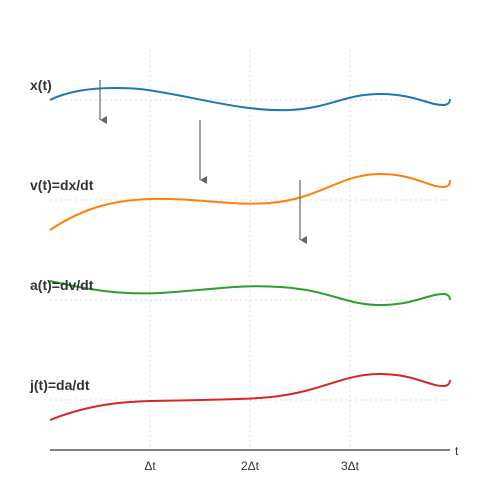  Describe the element at coordinates (62, 185) in the screenshot. I see `curve-label: v(t)=dx/dt` at that location.